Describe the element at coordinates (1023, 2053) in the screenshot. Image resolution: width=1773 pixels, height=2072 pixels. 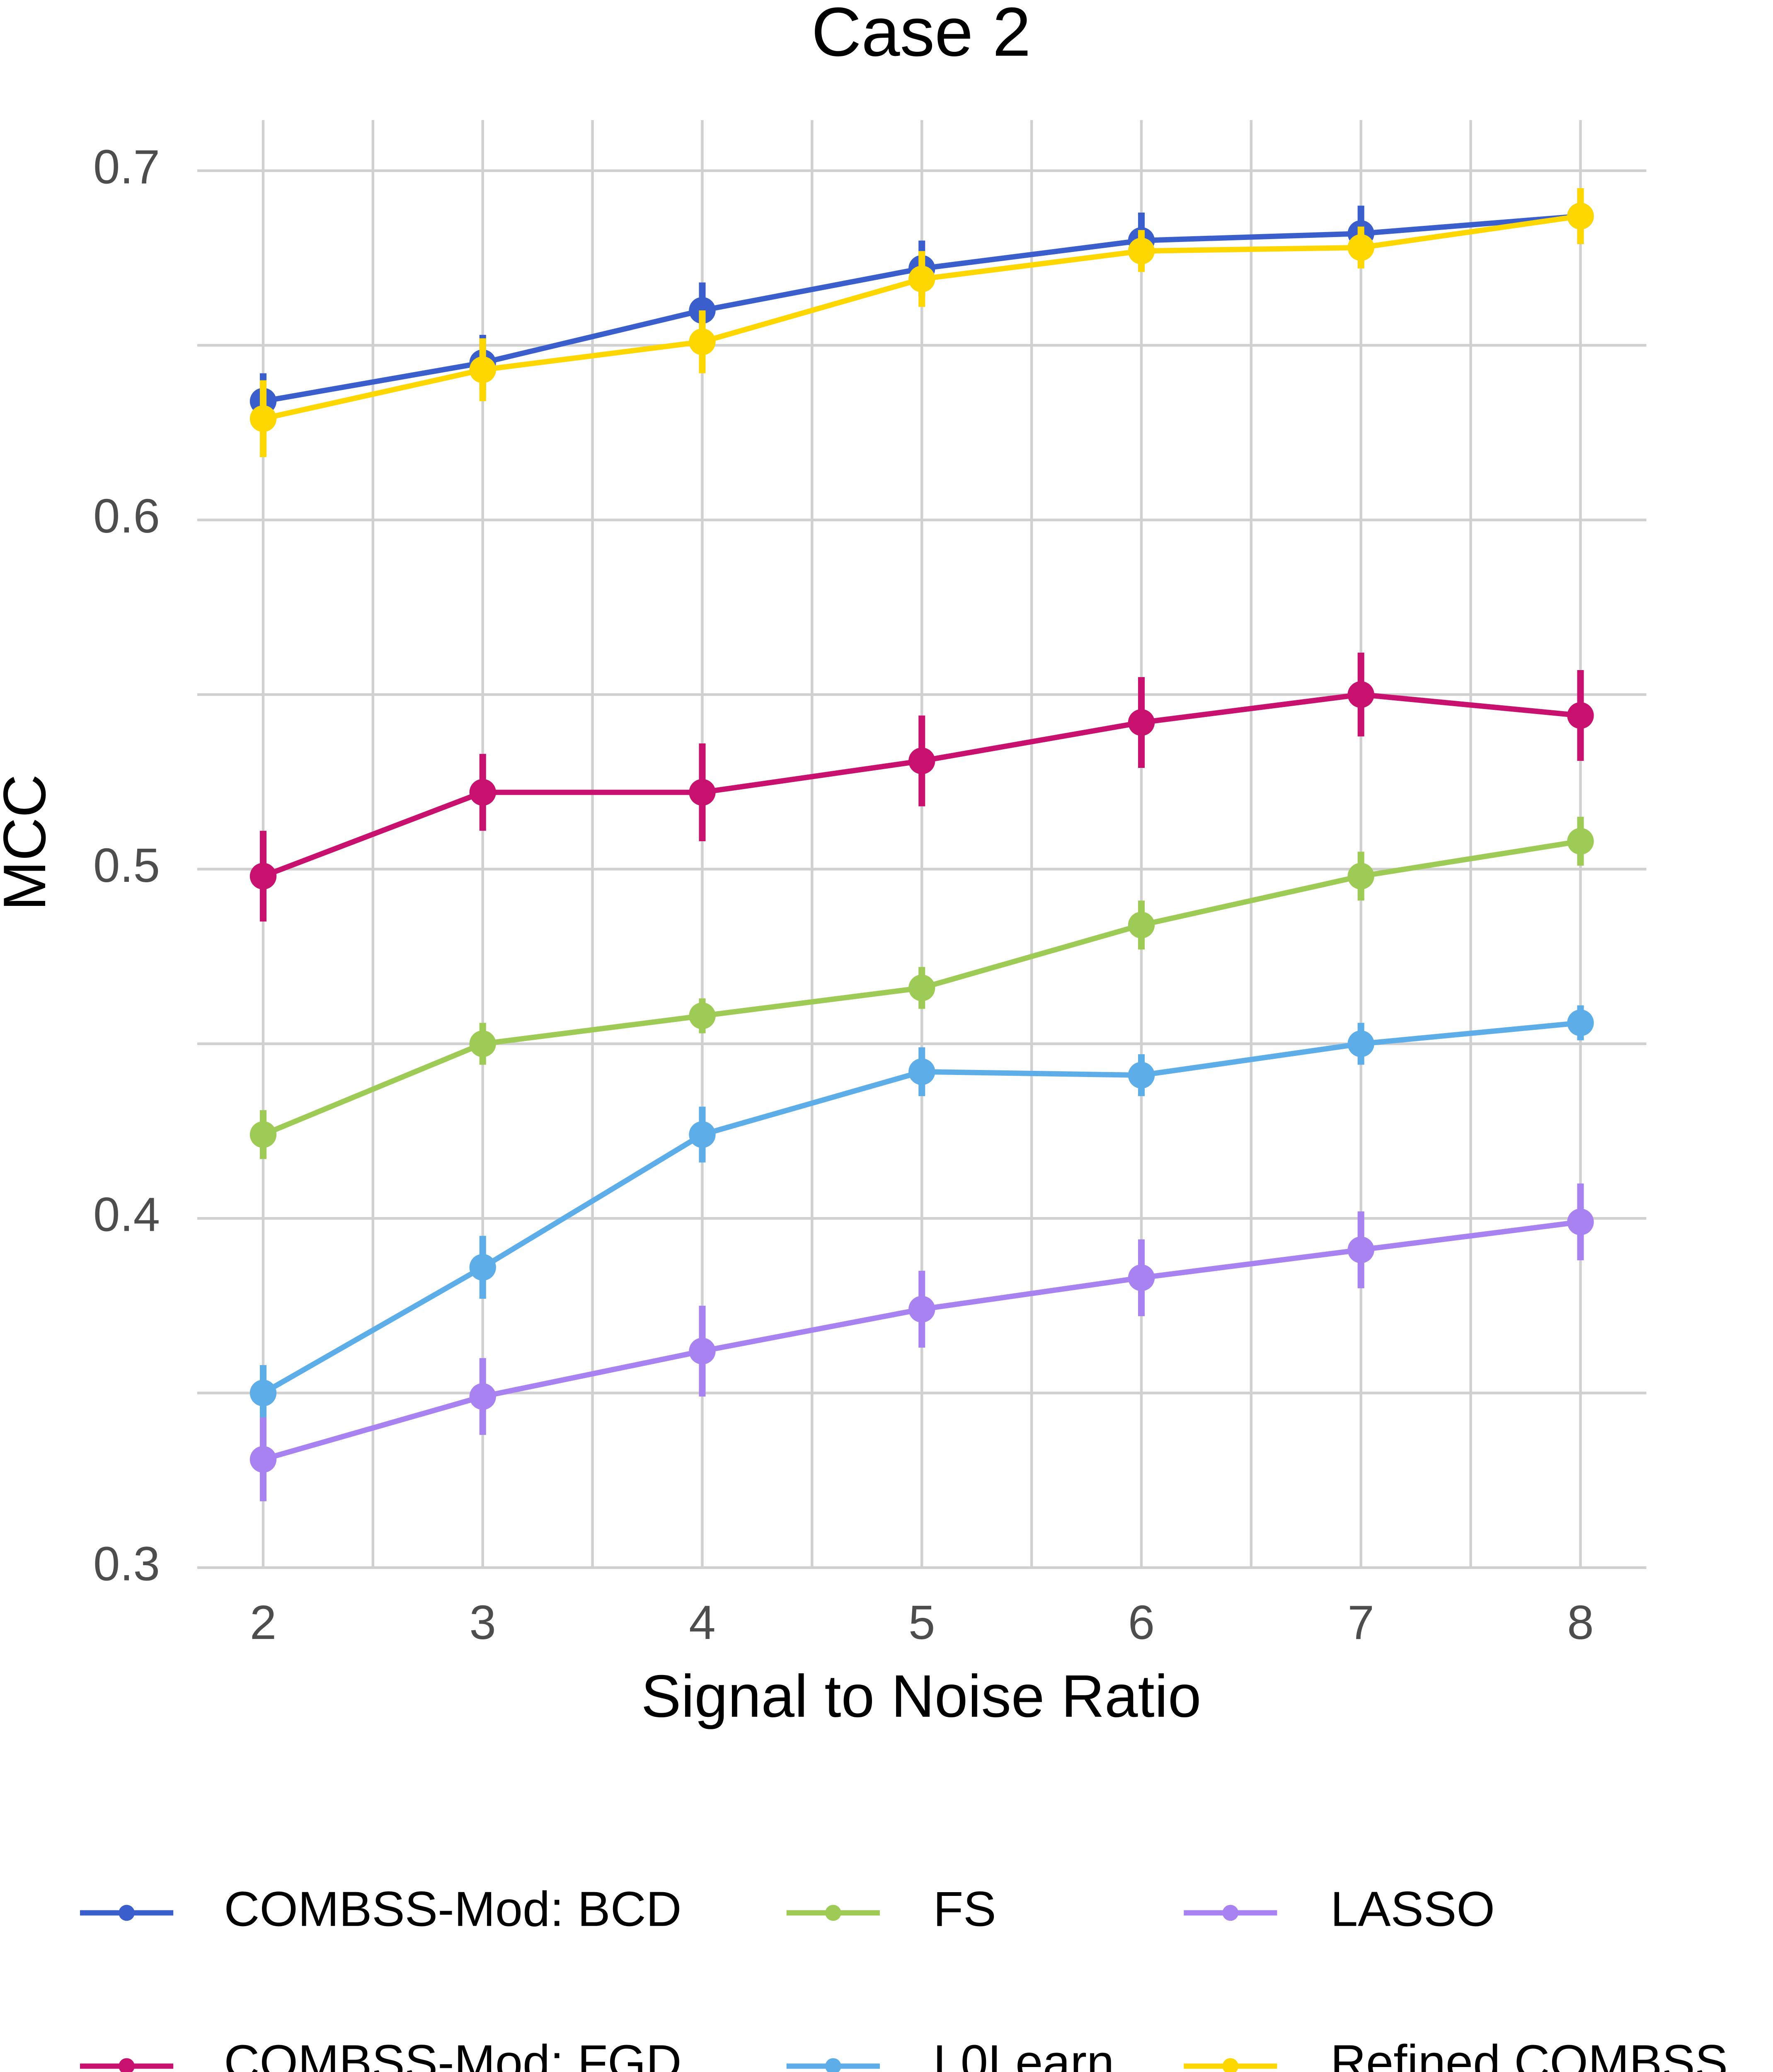
I see `legend-label: L0Learn` at that location.